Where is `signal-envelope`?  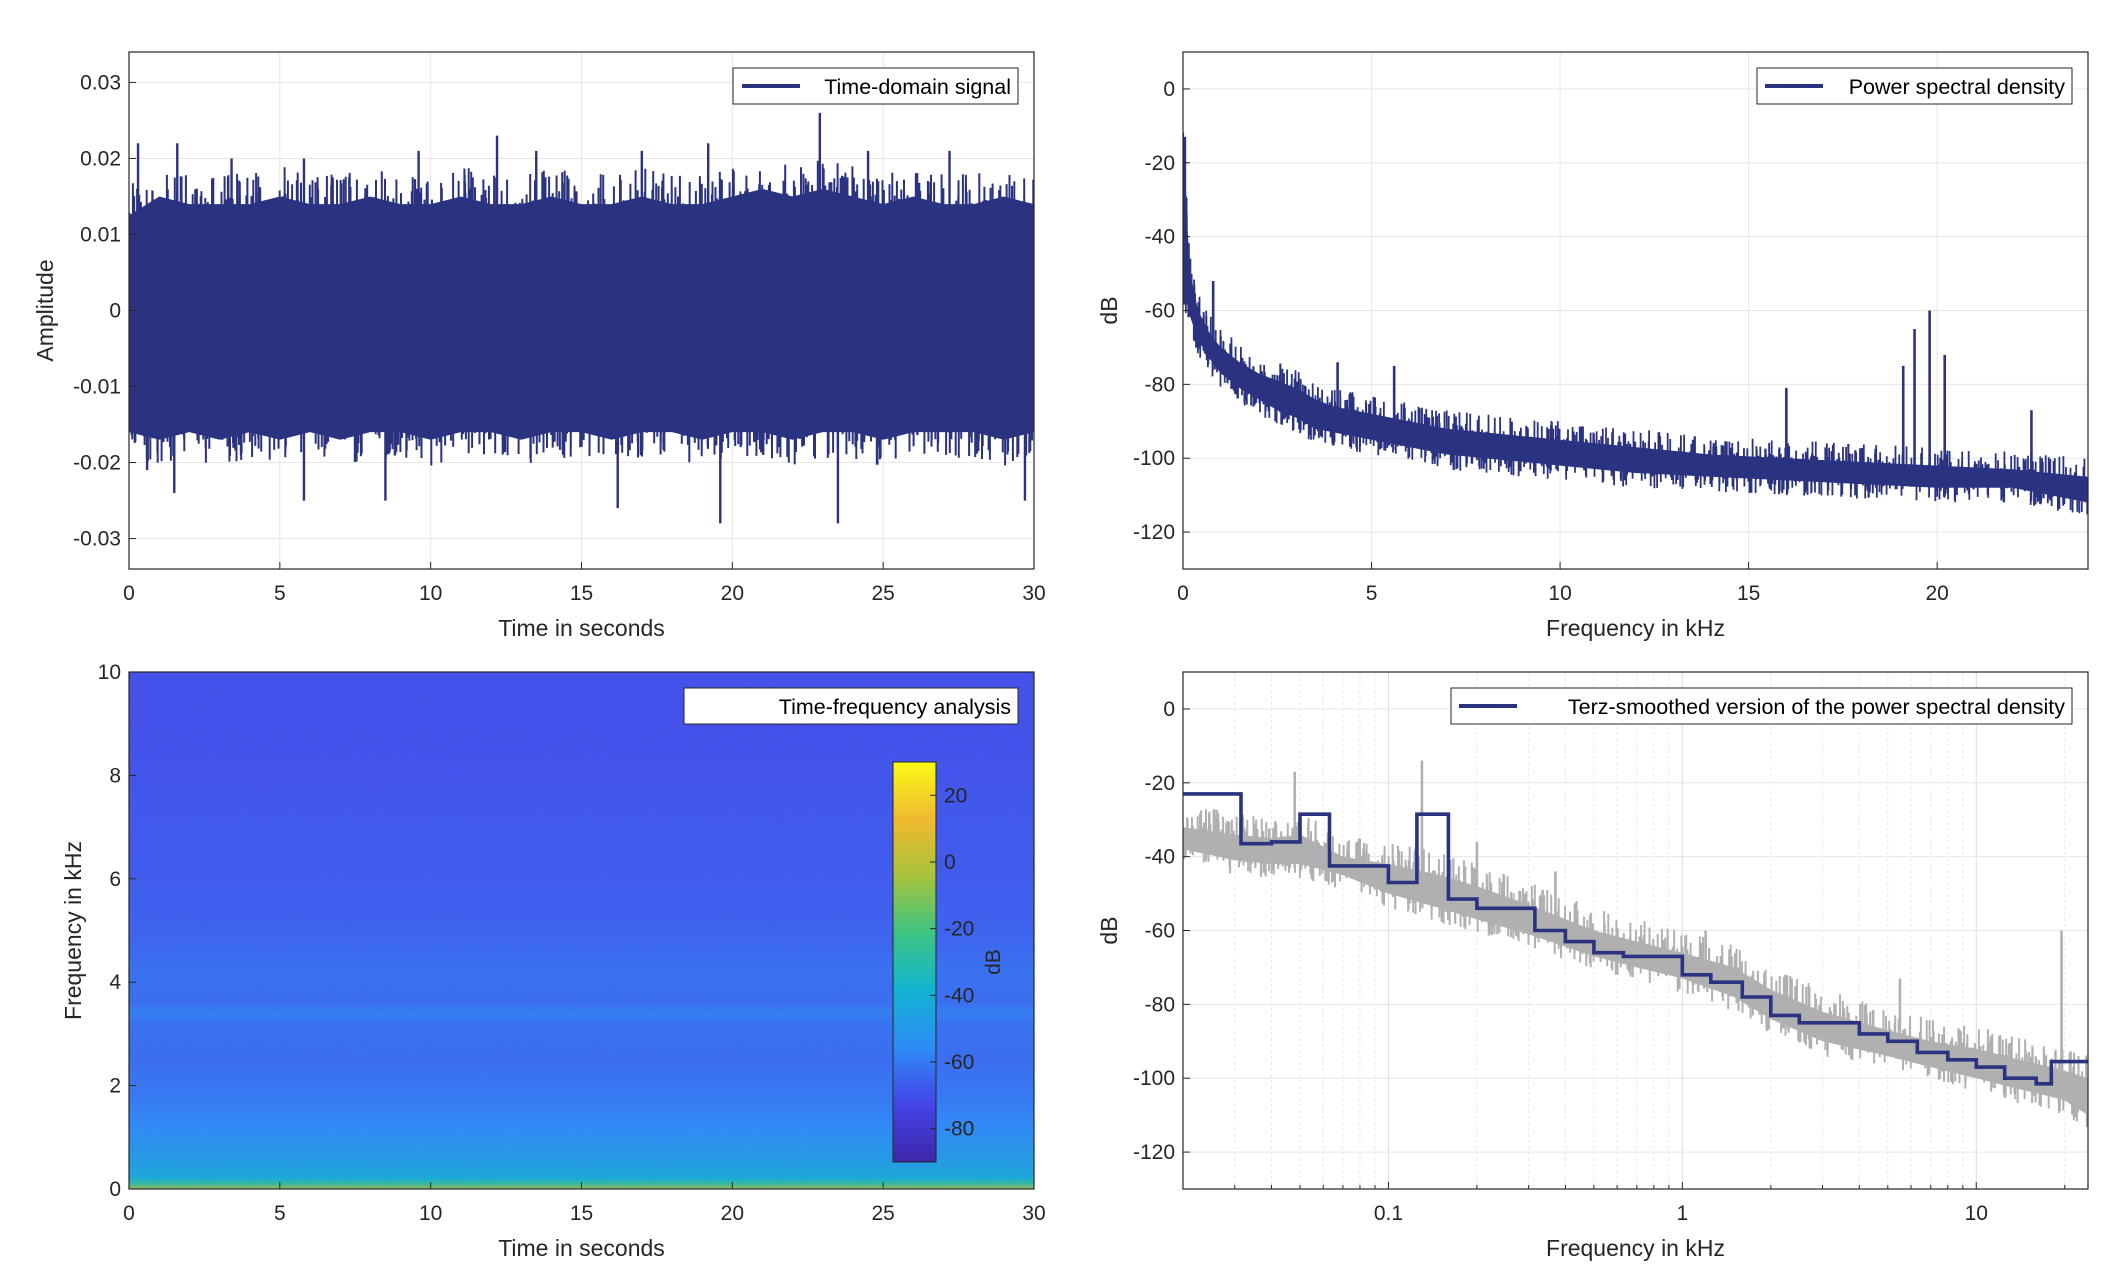 signal-envelope is located at coordinates (581, 314).